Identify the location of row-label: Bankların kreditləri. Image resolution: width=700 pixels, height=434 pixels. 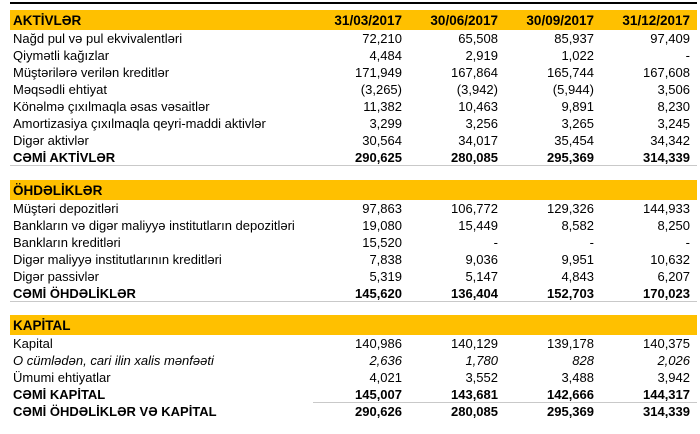
(67, 242).